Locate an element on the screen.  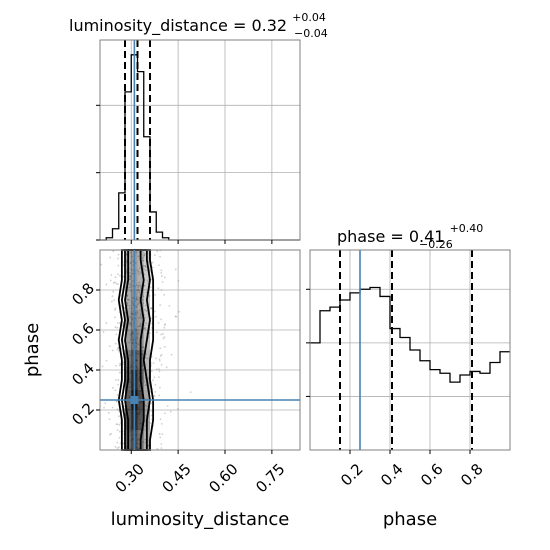
luminosity-distance-histogram-ticks is located at coordinates (184, 174).